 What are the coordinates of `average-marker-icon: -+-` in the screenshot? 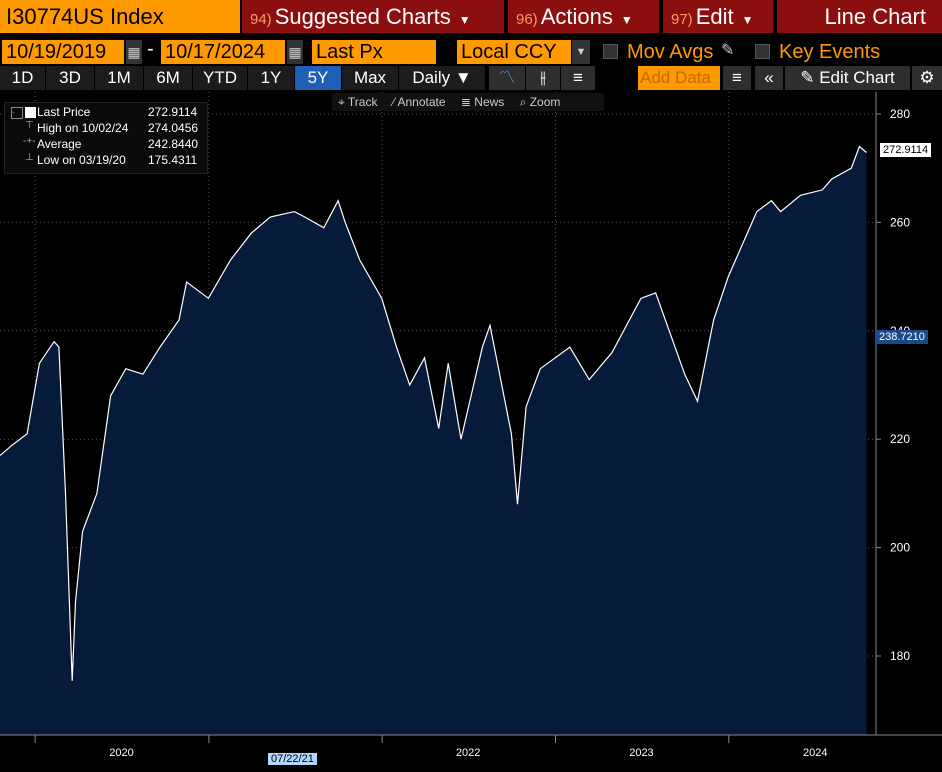 It's located at (29, 141).